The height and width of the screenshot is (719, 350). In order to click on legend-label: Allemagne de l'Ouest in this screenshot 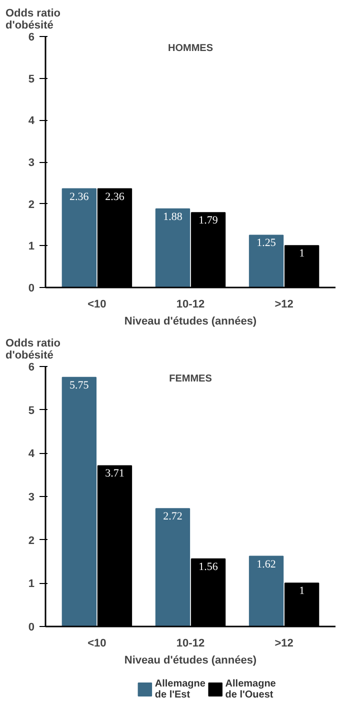, I will do `click(250, 689)`.